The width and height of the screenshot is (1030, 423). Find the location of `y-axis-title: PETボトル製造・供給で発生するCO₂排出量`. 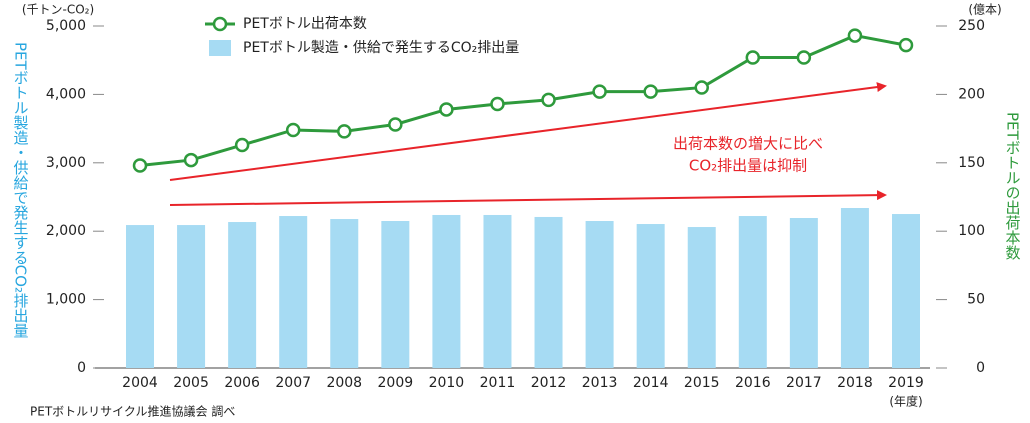

y-axis-title: PETボトル製造・供給で発生するCO₂排出量 is located at coordinates (21, 190).